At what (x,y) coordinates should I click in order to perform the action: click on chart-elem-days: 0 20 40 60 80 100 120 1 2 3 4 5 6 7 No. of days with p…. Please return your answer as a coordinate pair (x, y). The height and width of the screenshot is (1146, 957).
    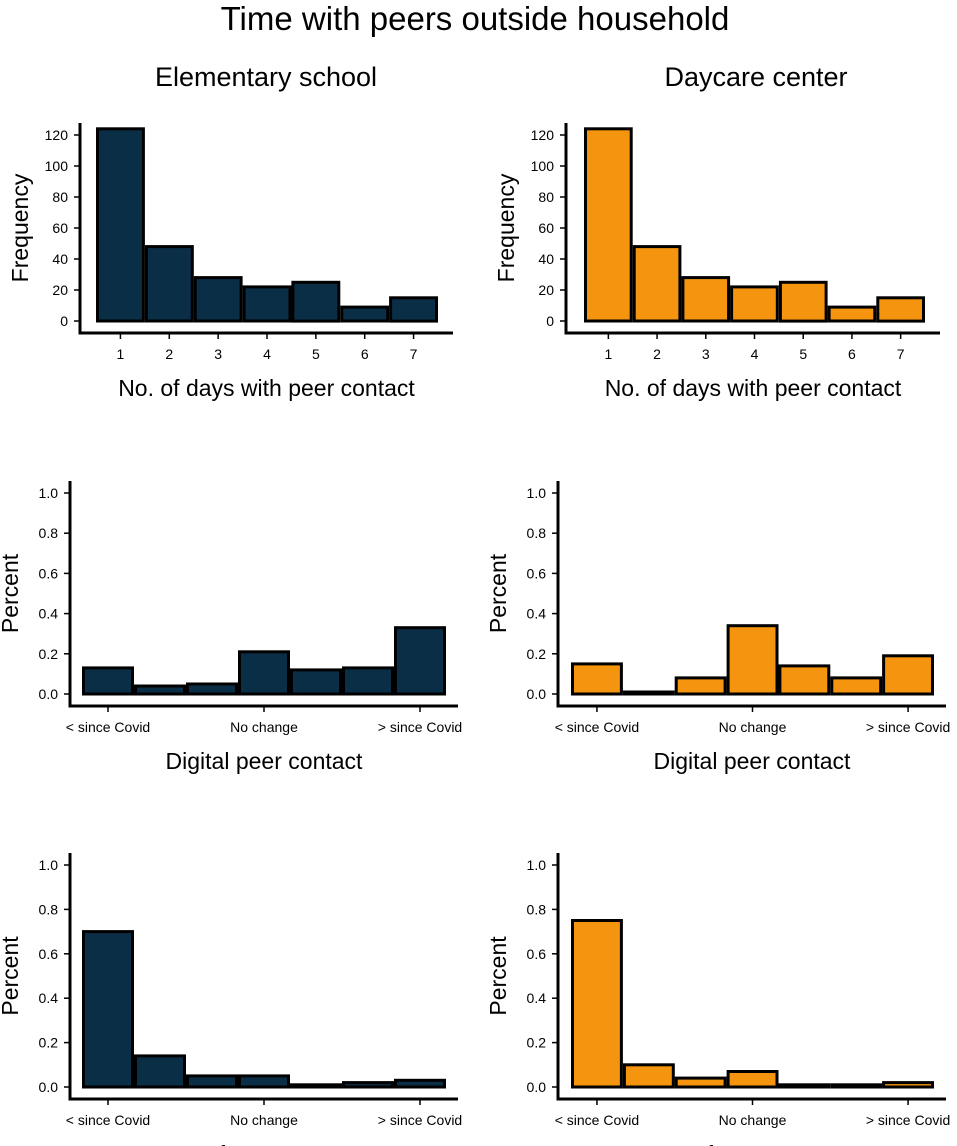
    Looking at the image, I should click on (230, 262).